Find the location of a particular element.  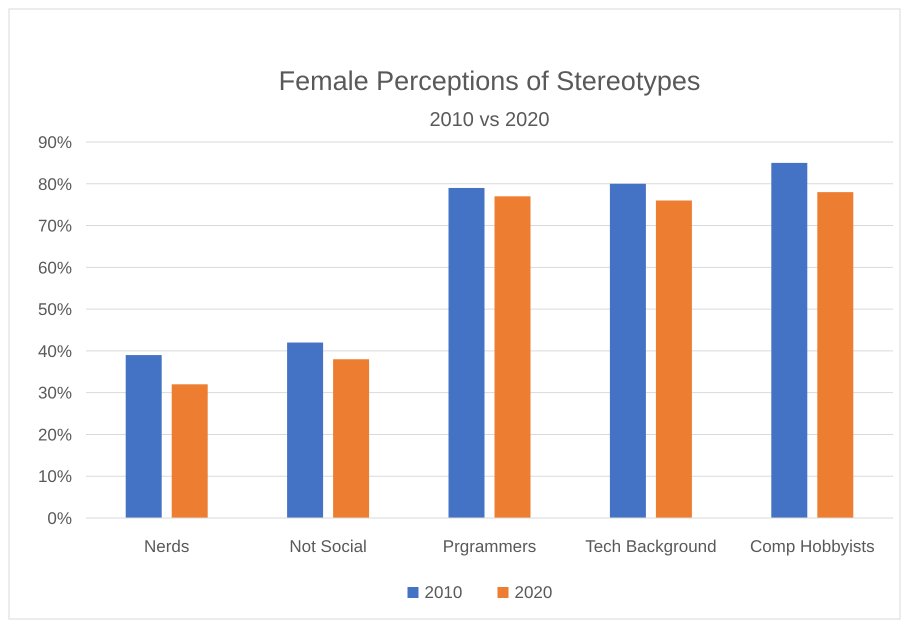

y-tick-label: 80% is located at coordinates (55, 184).